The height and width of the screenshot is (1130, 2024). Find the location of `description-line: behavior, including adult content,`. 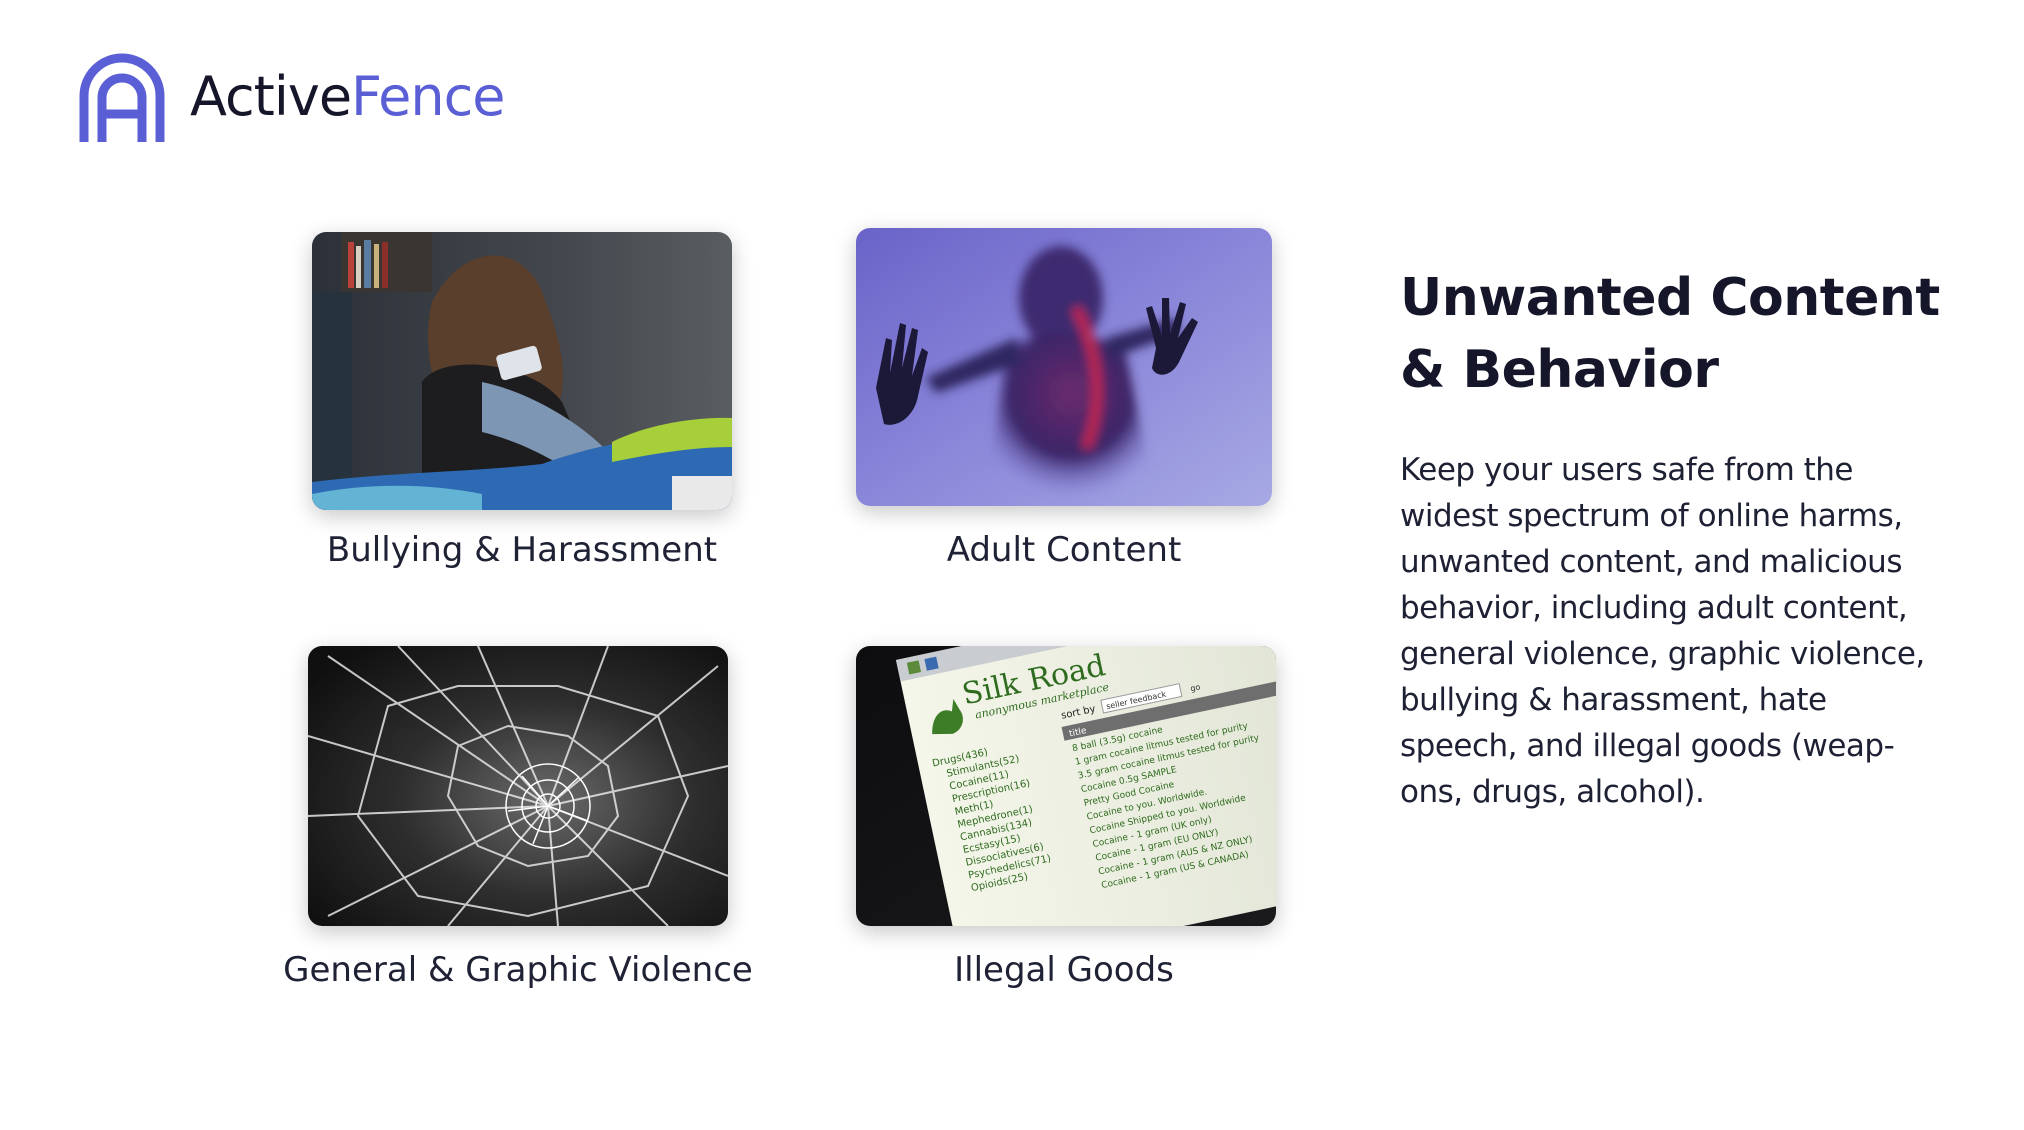

description-line: behavior, including adult content, is located at coordinates (1654, 608).